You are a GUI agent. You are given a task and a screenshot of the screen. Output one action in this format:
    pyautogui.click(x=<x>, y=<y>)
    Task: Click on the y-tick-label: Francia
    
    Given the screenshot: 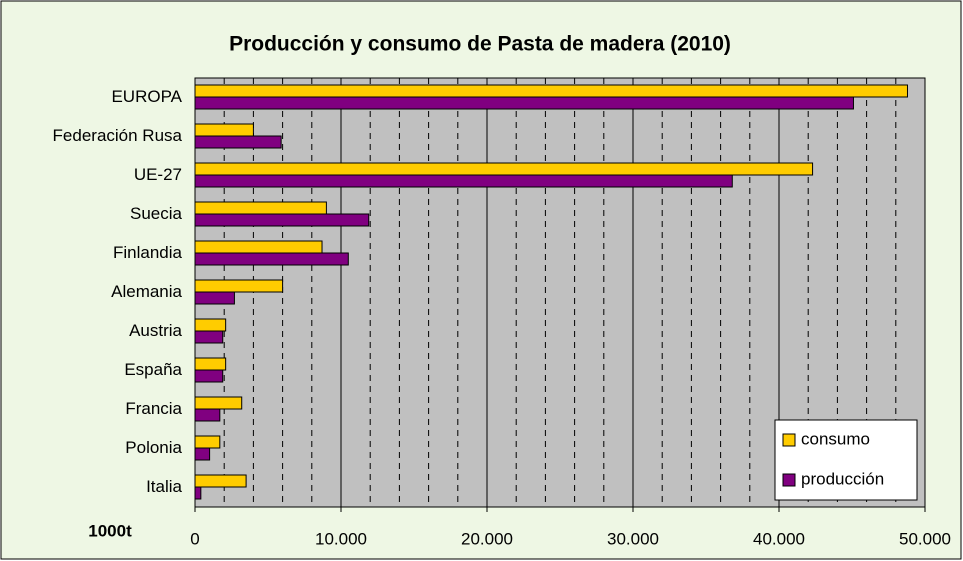 What is the action you would take?
    pyautogui.click(x=153, y=408)
    